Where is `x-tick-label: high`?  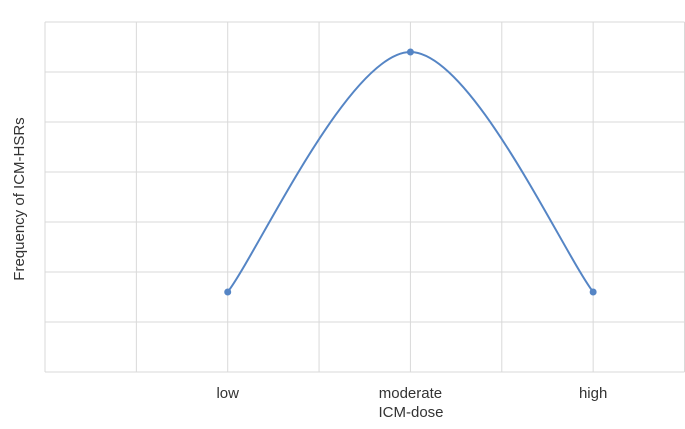
x-tick-label: high is located at coordinates (593, 393).